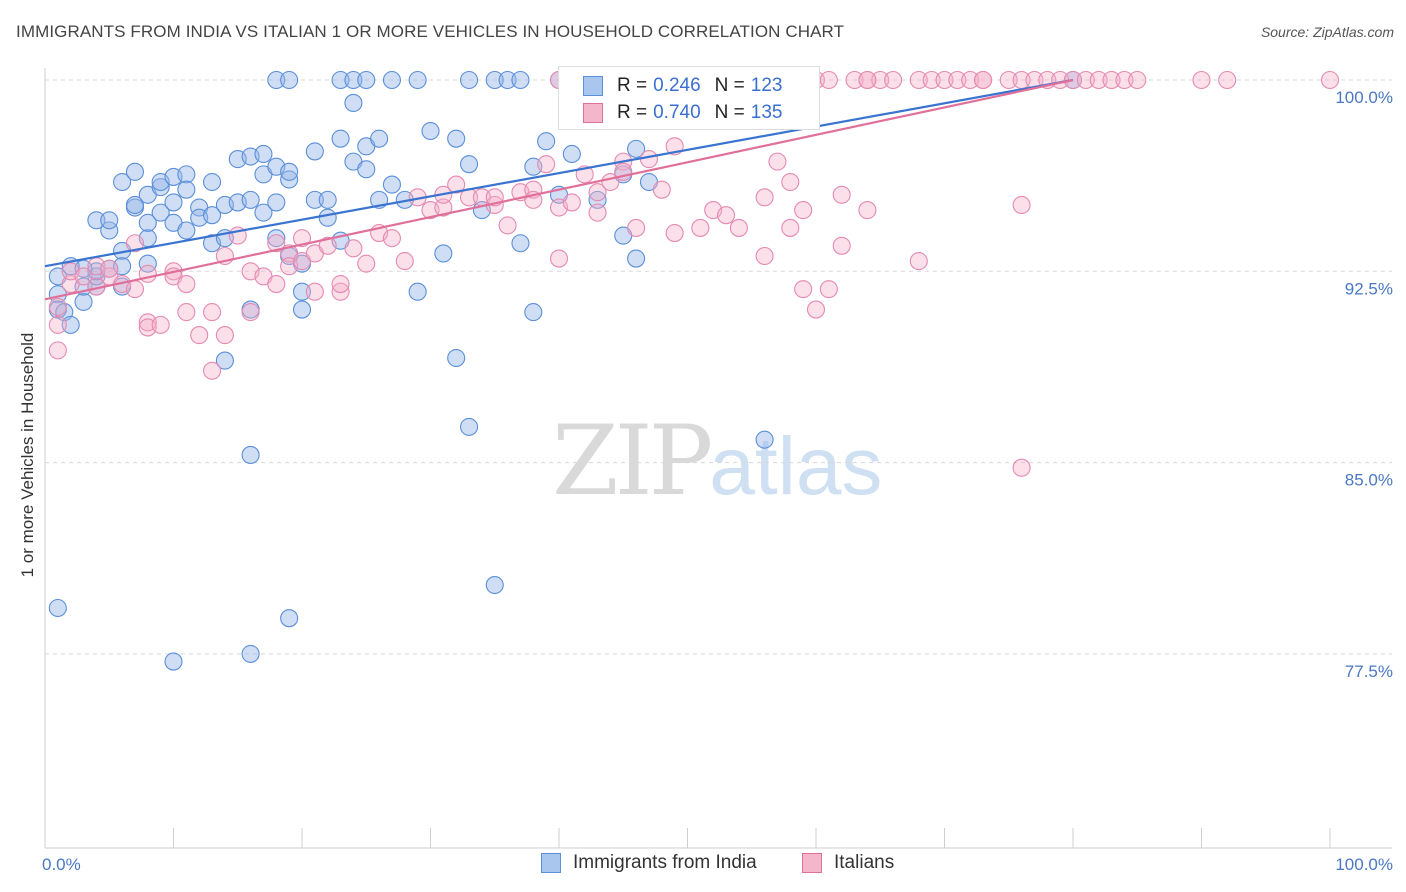  What do you see at coordinates (1369, 288) in the screenshot?
I see `y-tick-label: 92.5%` at bounding box center [1369, 288].